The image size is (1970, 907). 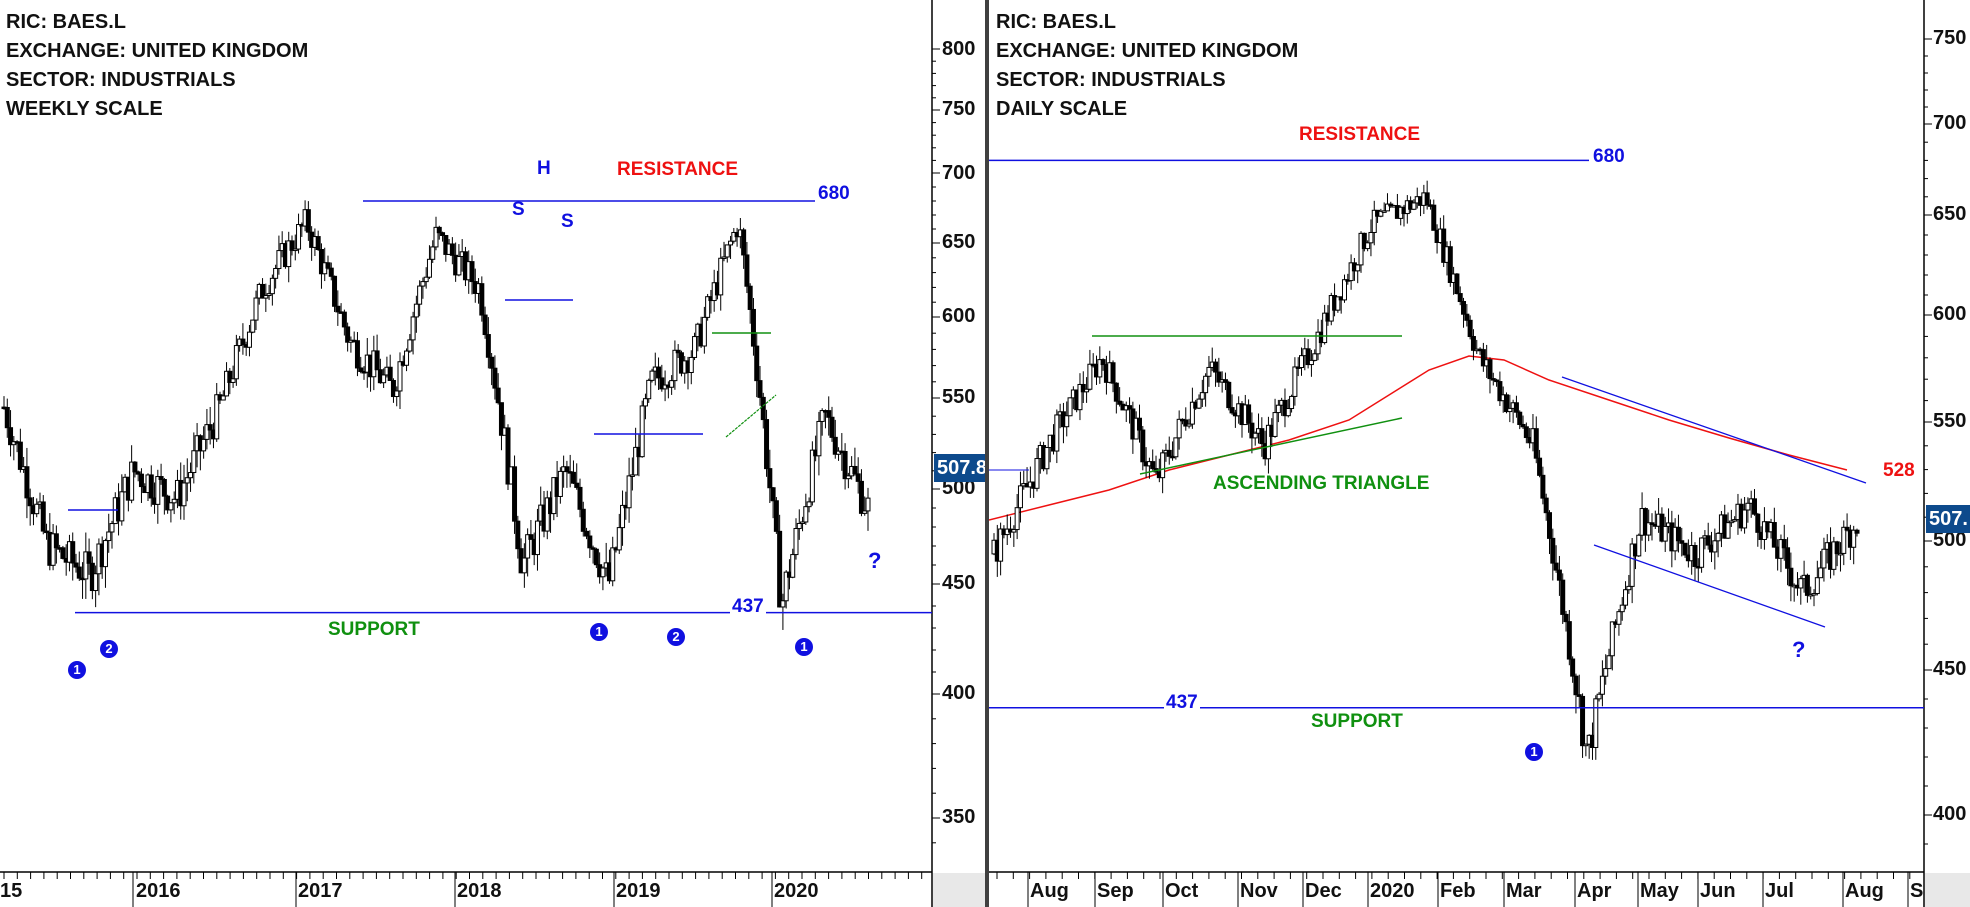 I want to click on panel-divider, so click(x=987, y=453).